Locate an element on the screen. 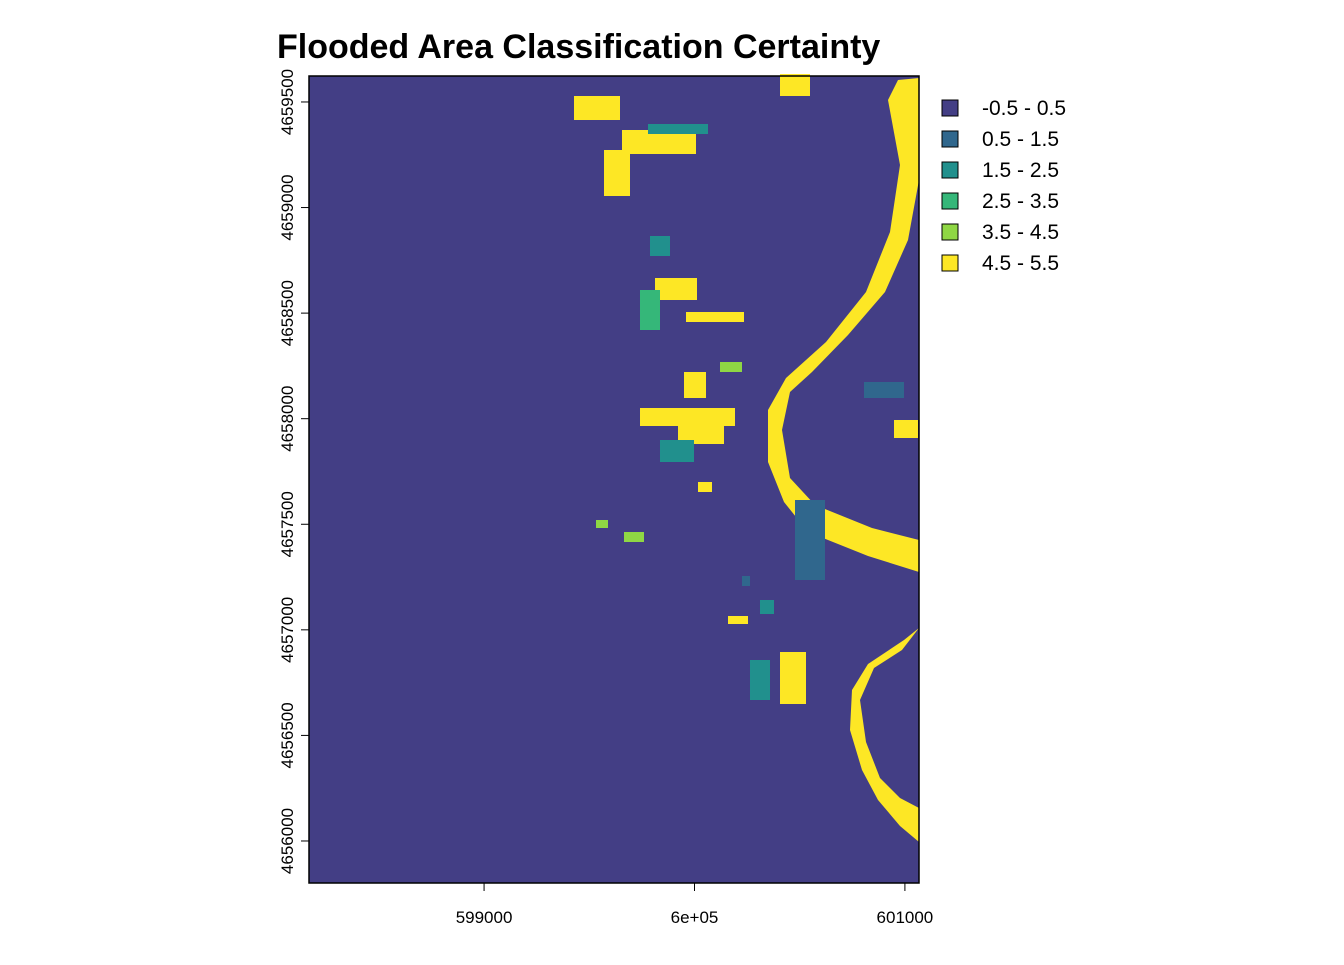 The image size is (1344, 965). x-tick-label: 601000 is located at coordinates (905, 917).